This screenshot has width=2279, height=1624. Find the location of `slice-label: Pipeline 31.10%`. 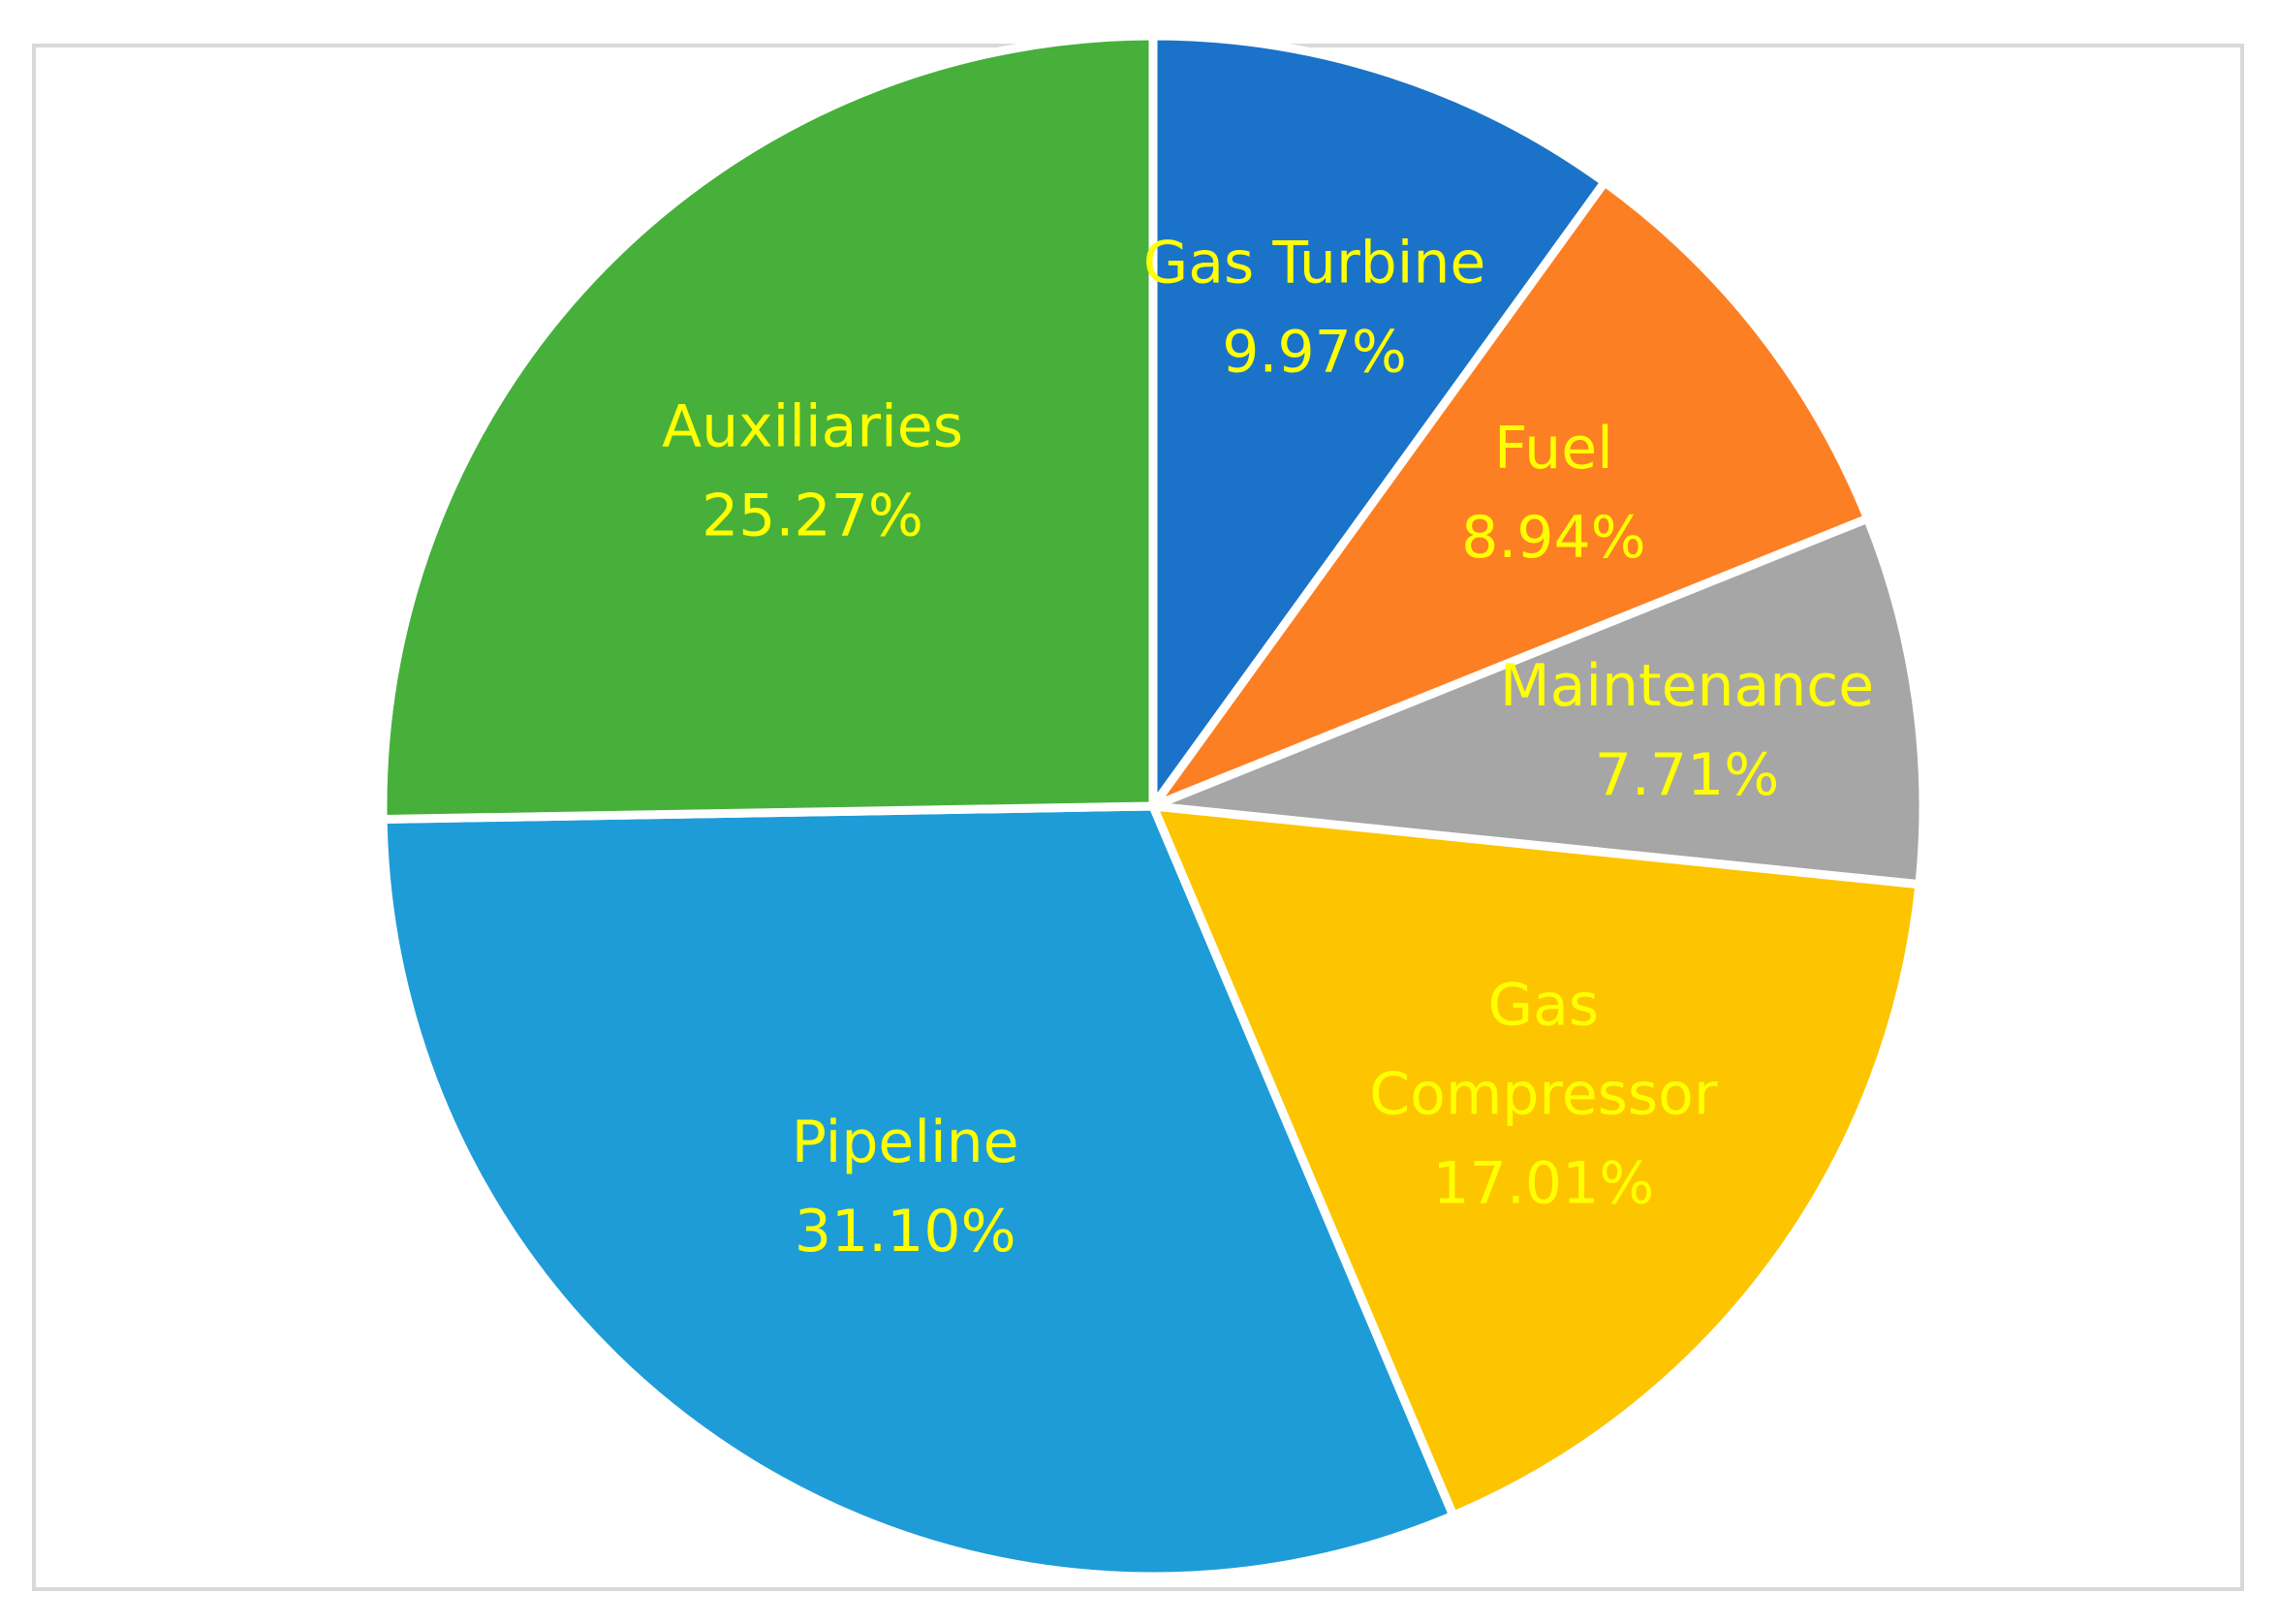

slice-label: Pipeline 31.10% is located at coordinates (905, 1187).